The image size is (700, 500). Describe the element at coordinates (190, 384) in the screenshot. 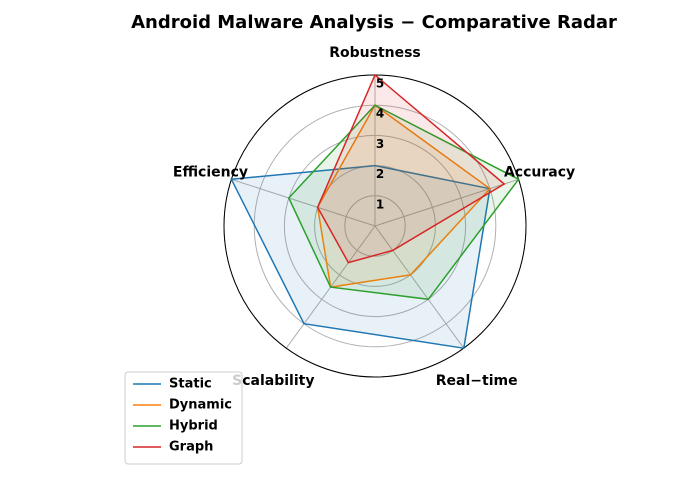

I see `legend-label: Static` at that location.